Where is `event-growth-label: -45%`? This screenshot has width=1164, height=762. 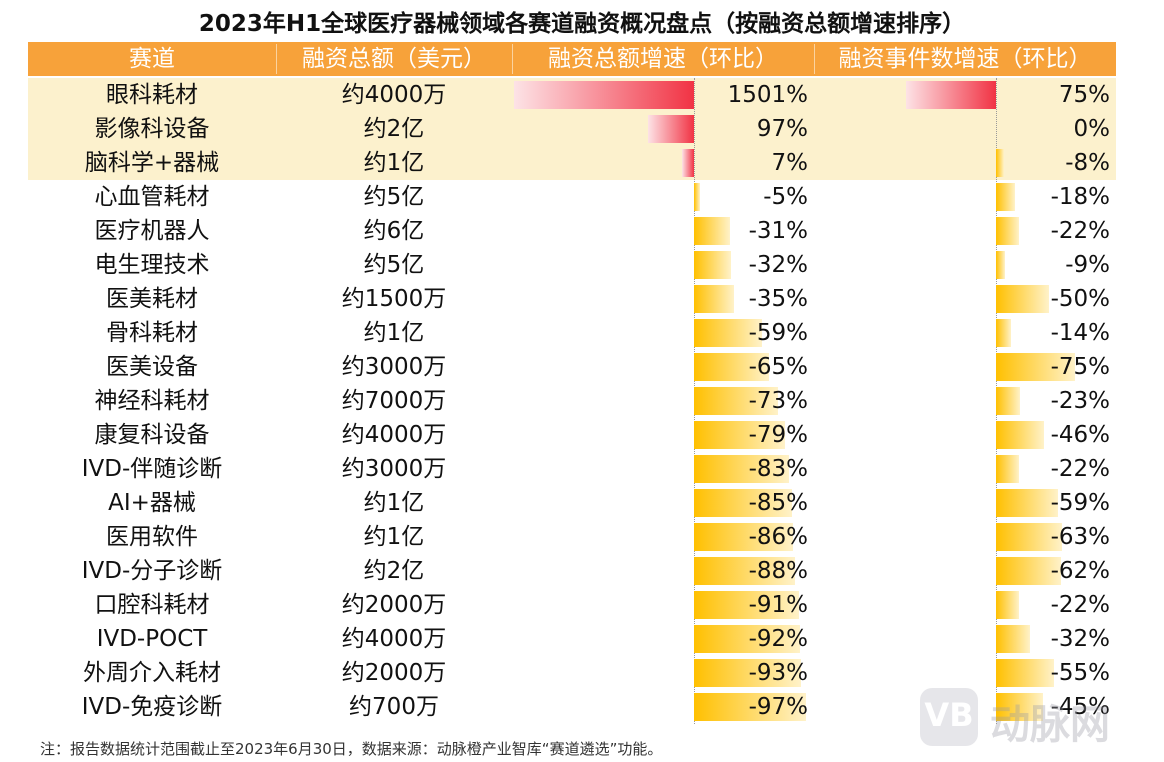
event-growth-label: -45% is located at coordinates (1080, 707).